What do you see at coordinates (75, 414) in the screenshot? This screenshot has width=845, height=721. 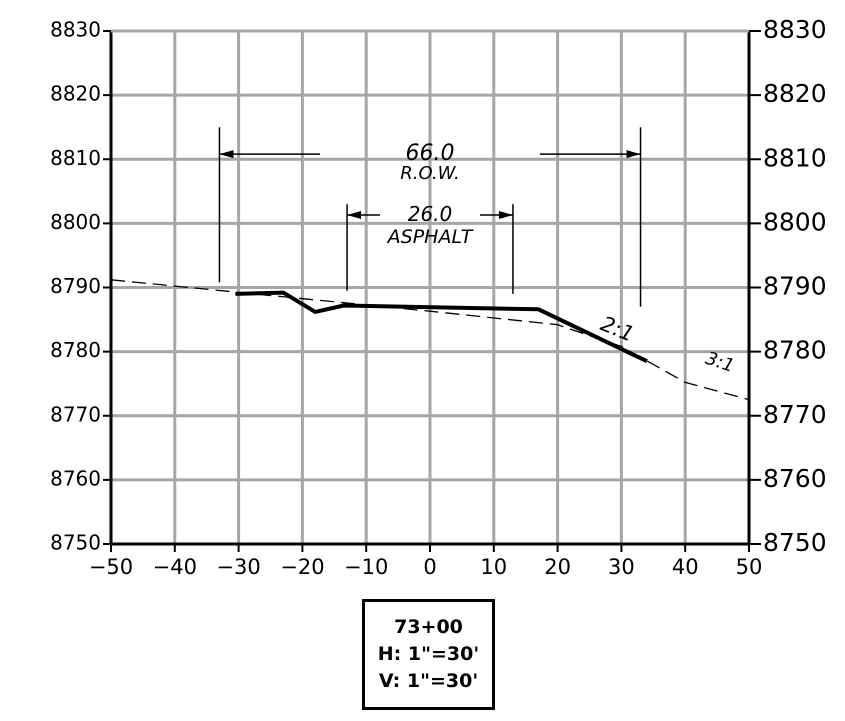 I see `y-tick-label-left: 8770` at bounding box center [75, 414].